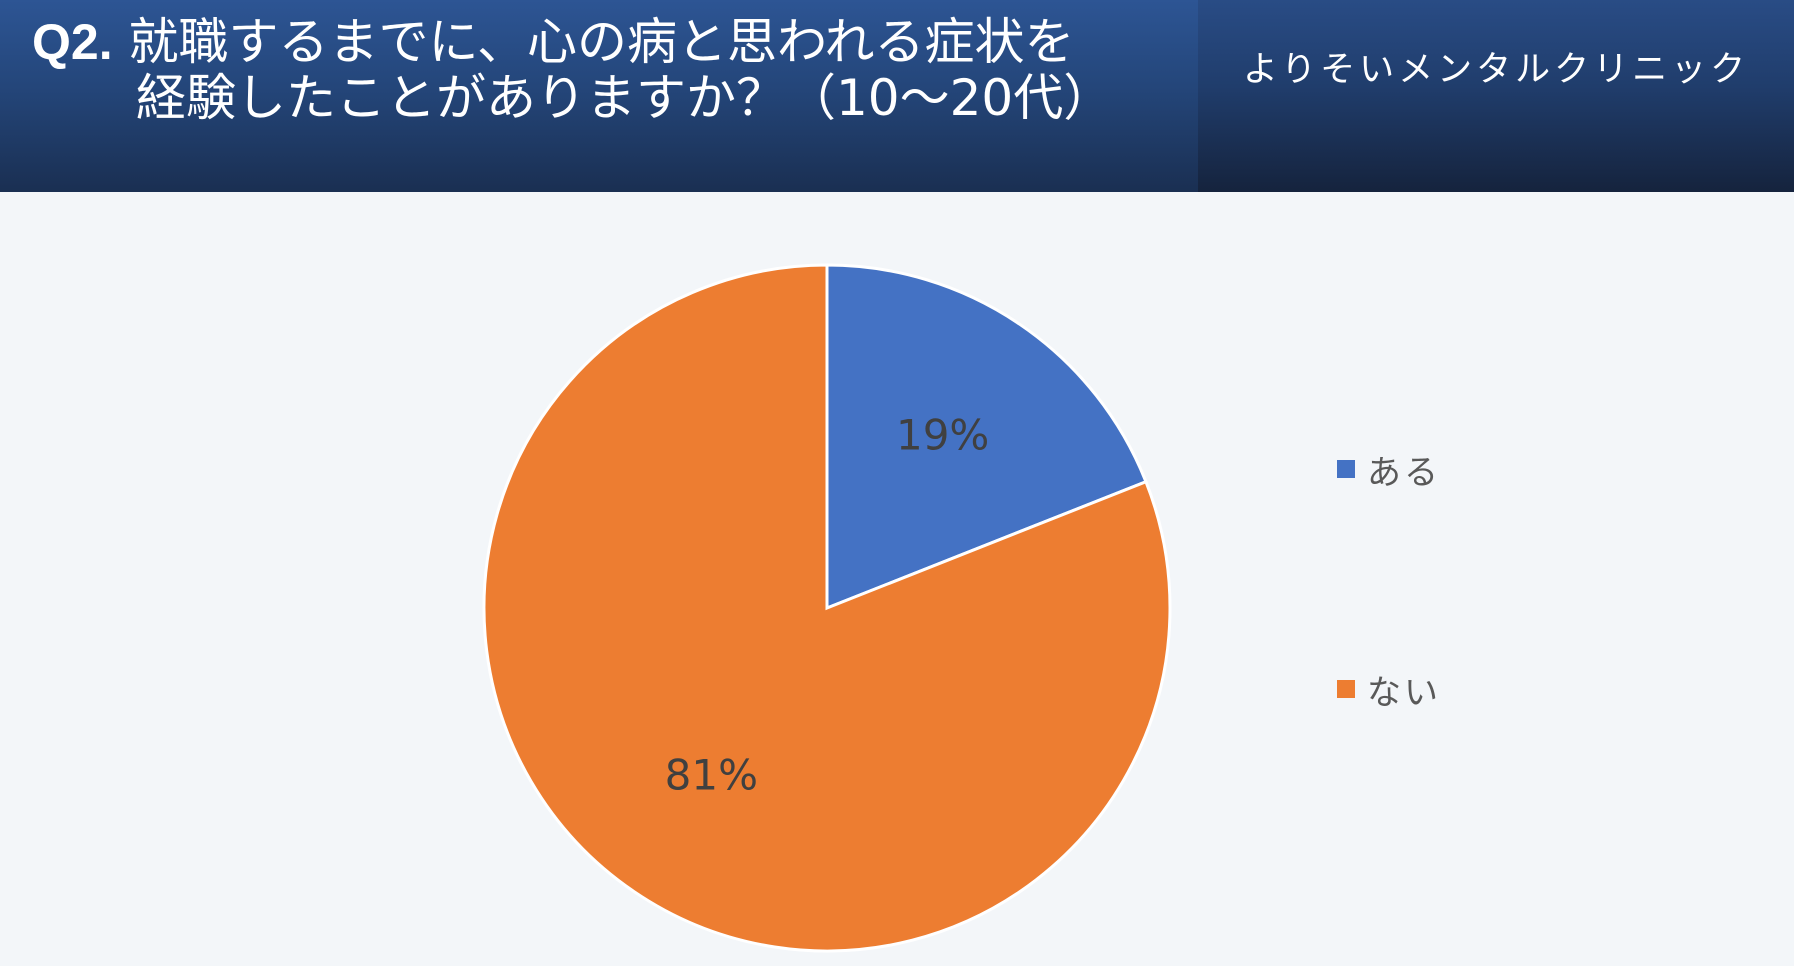 The image size is (1794, 966). I want to click on legend-item-aru: ある, so click(1389, 471).